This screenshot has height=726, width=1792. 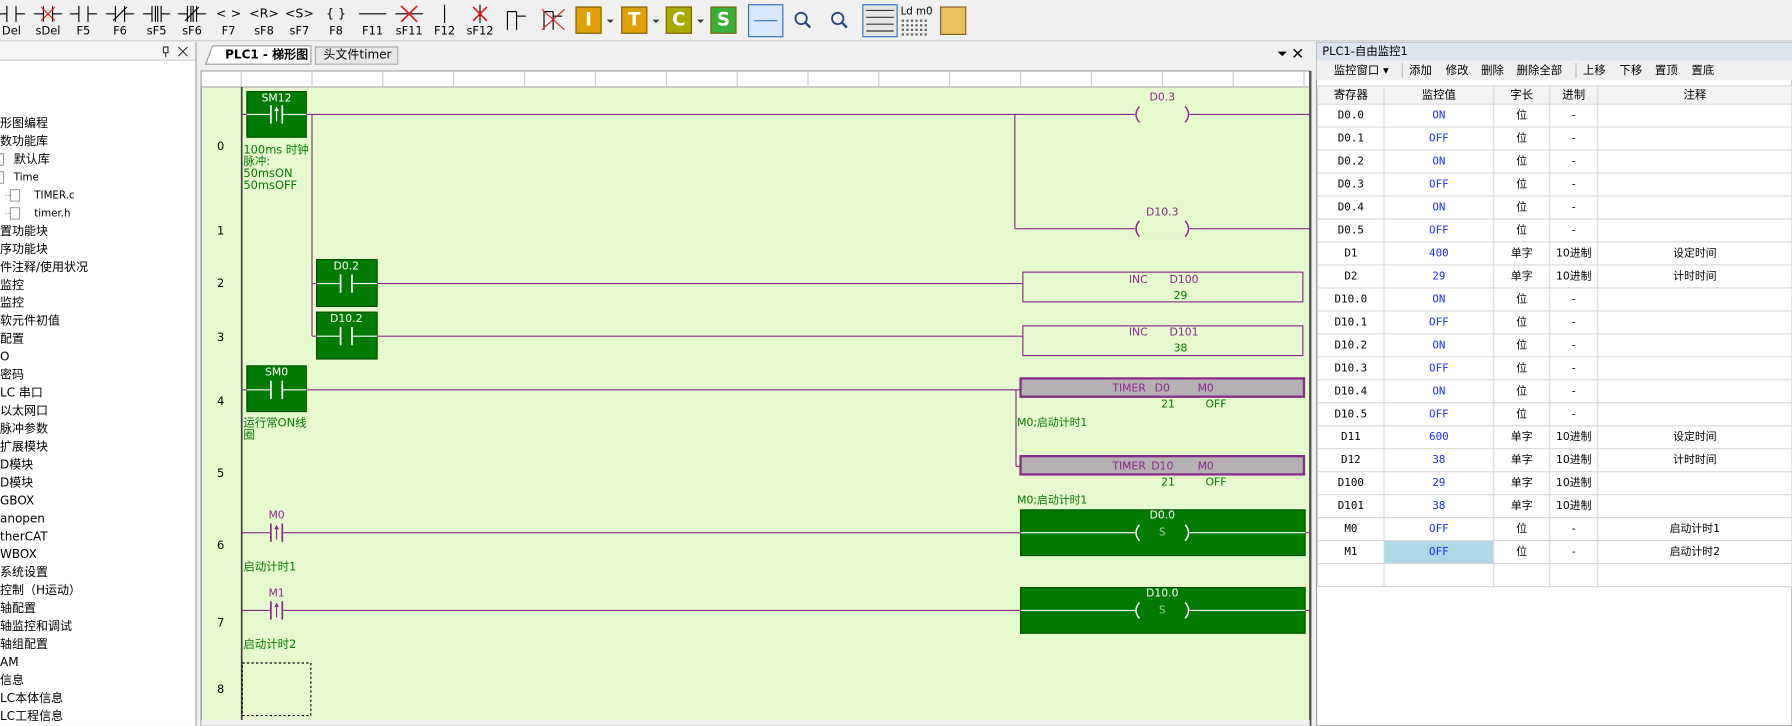 What do you see at coordinates (30, 320) in the screenshot?
I see `tree-item: 软元件初值` at bounding box center [30, 320].